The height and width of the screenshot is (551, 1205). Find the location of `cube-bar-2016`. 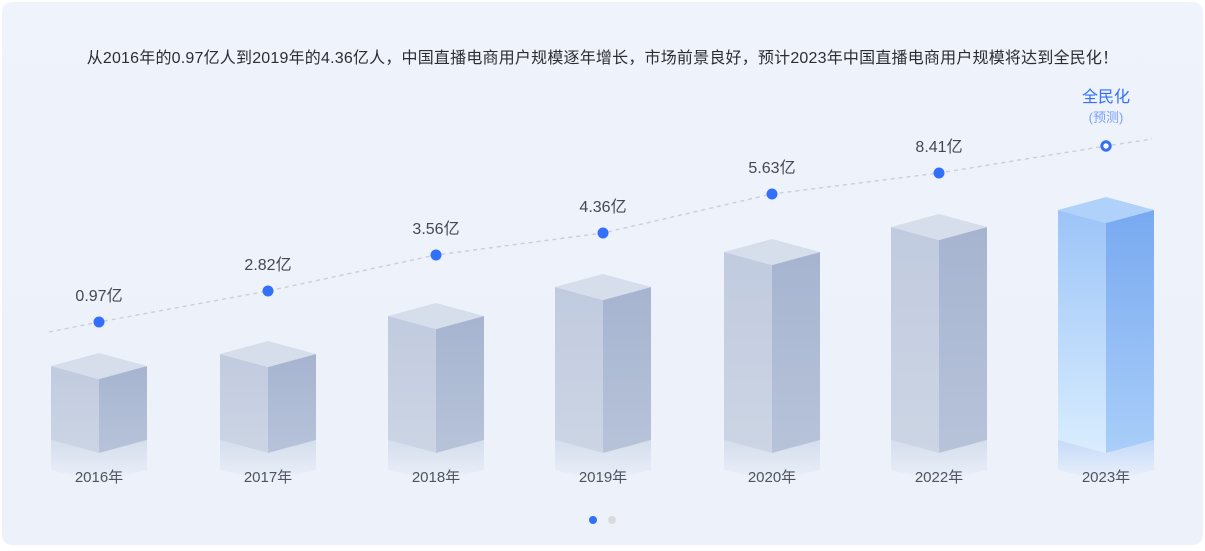

cube-bar-2016 is located at coordinates (99, 403).